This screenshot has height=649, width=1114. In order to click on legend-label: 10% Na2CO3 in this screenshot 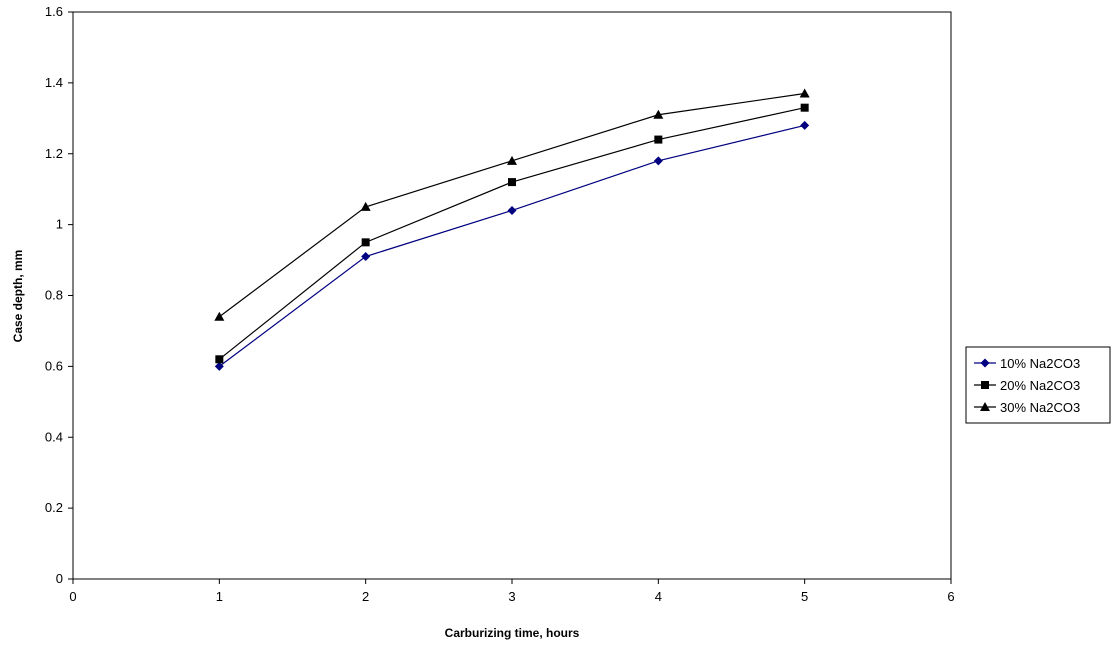, I will do `click(1040, 363)`.